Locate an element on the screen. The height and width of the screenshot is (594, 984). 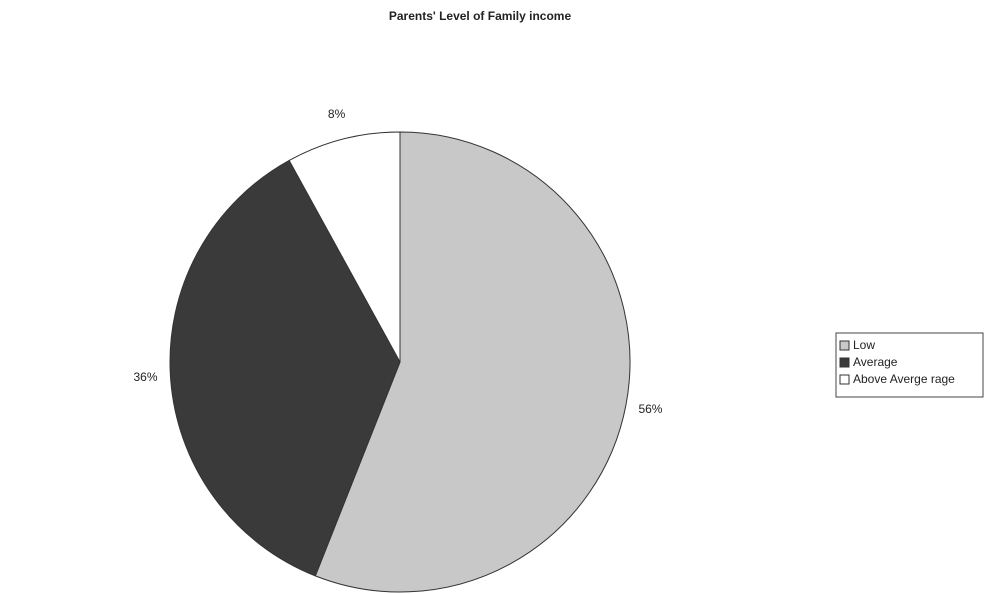
legend-label: Low is located at coordinates (864, 345).